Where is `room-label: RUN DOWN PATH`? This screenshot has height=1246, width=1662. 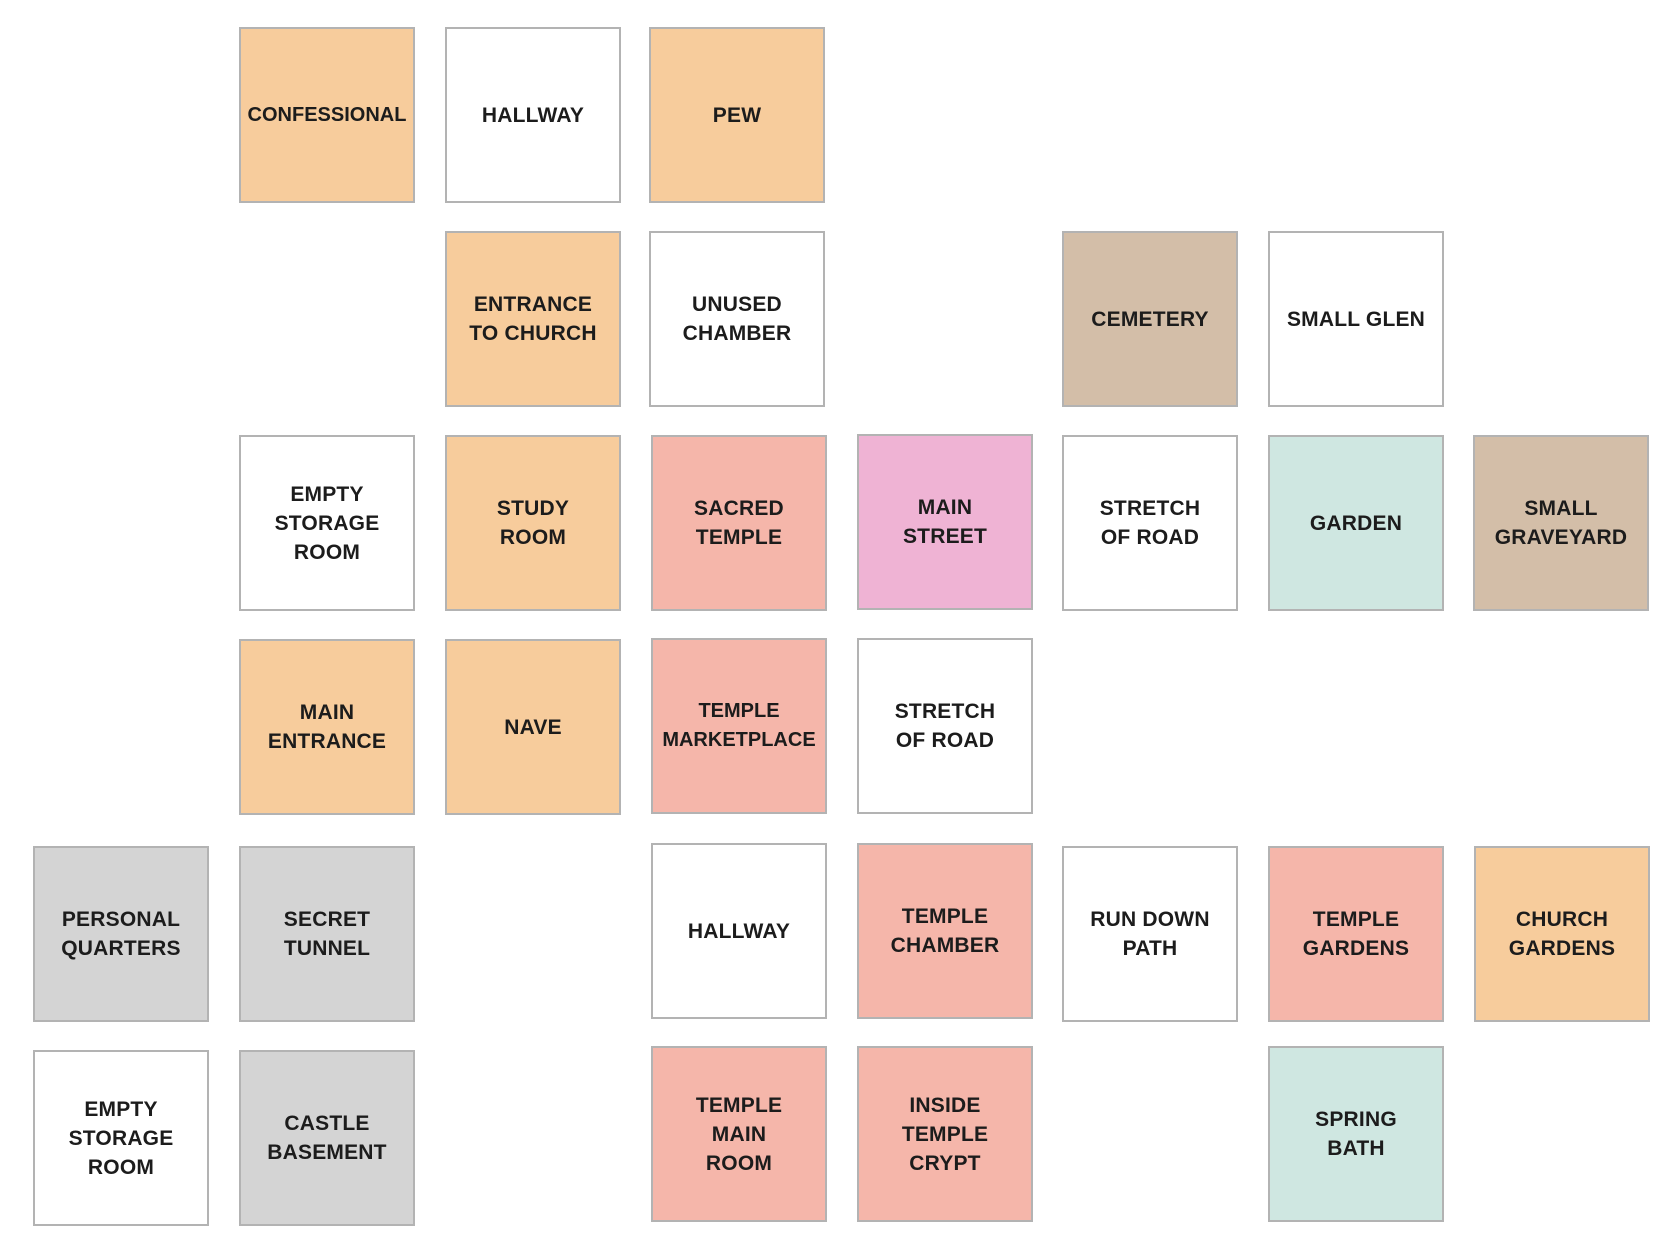
room-label: RUN DOWN PATH is located at coordinates (1150, 934).